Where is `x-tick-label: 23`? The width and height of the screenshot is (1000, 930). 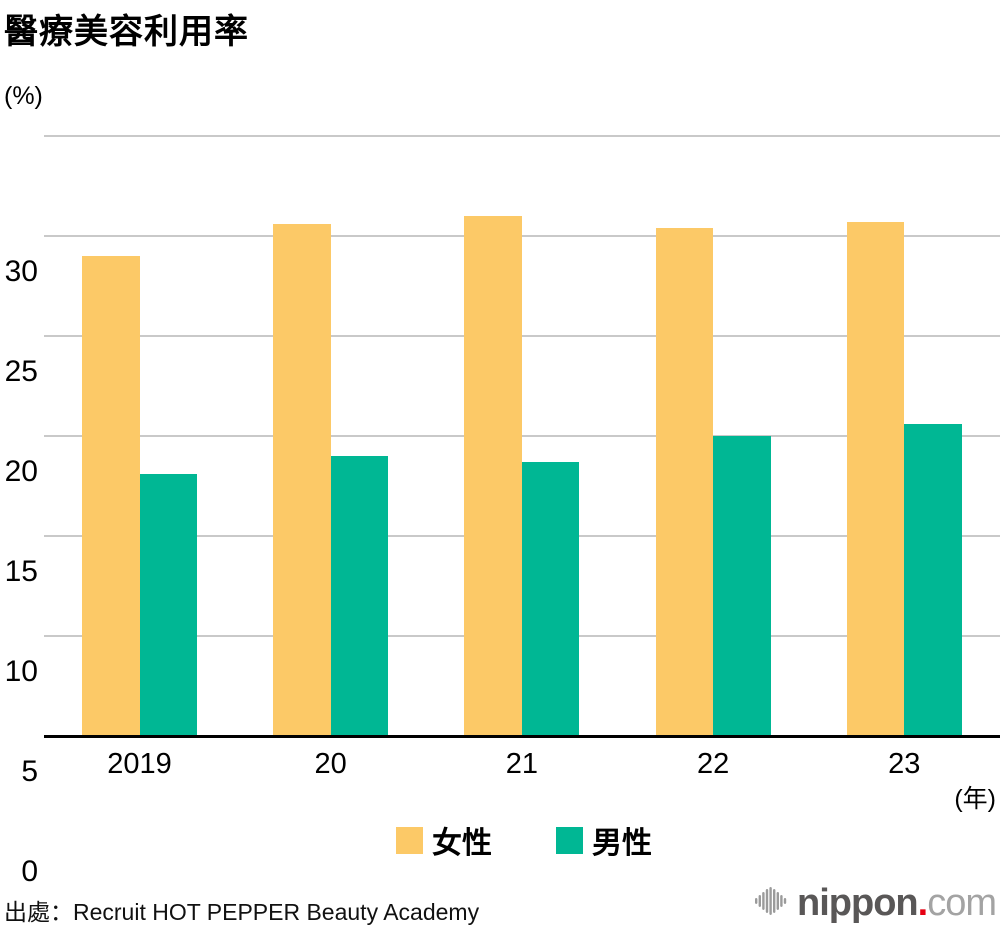
x-tick-label: 23 is located at coordinates (904, 764).